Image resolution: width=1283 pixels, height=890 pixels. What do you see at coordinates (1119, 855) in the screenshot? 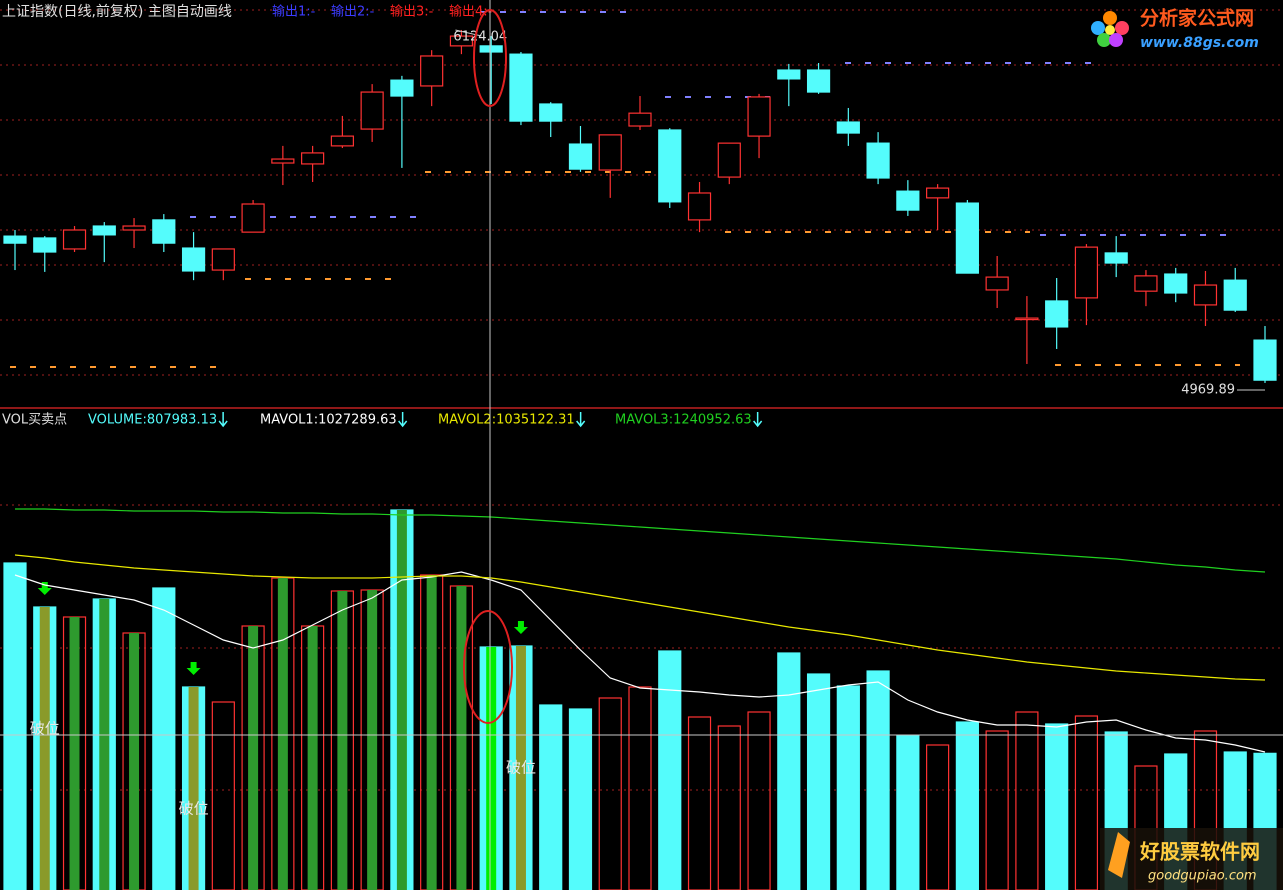
I see `logo-icon` at bounding box center [1119, 855].